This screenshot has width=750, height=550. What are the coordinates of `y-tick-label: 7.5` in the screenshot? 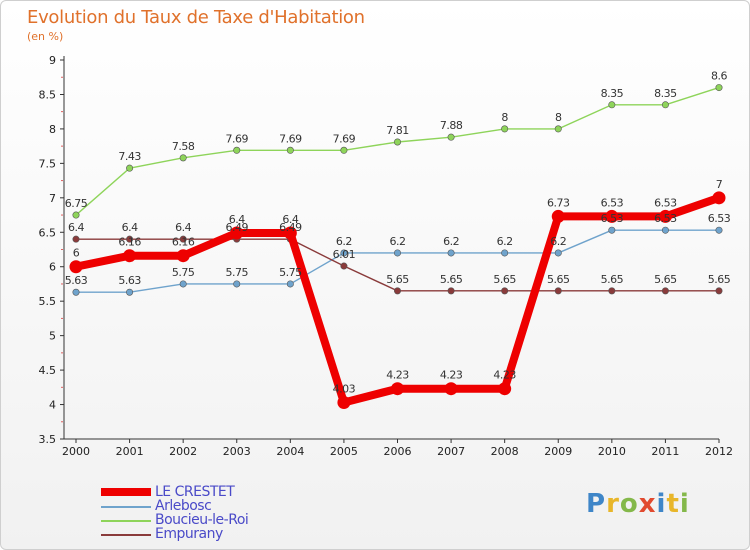 It's located at (48, 163).